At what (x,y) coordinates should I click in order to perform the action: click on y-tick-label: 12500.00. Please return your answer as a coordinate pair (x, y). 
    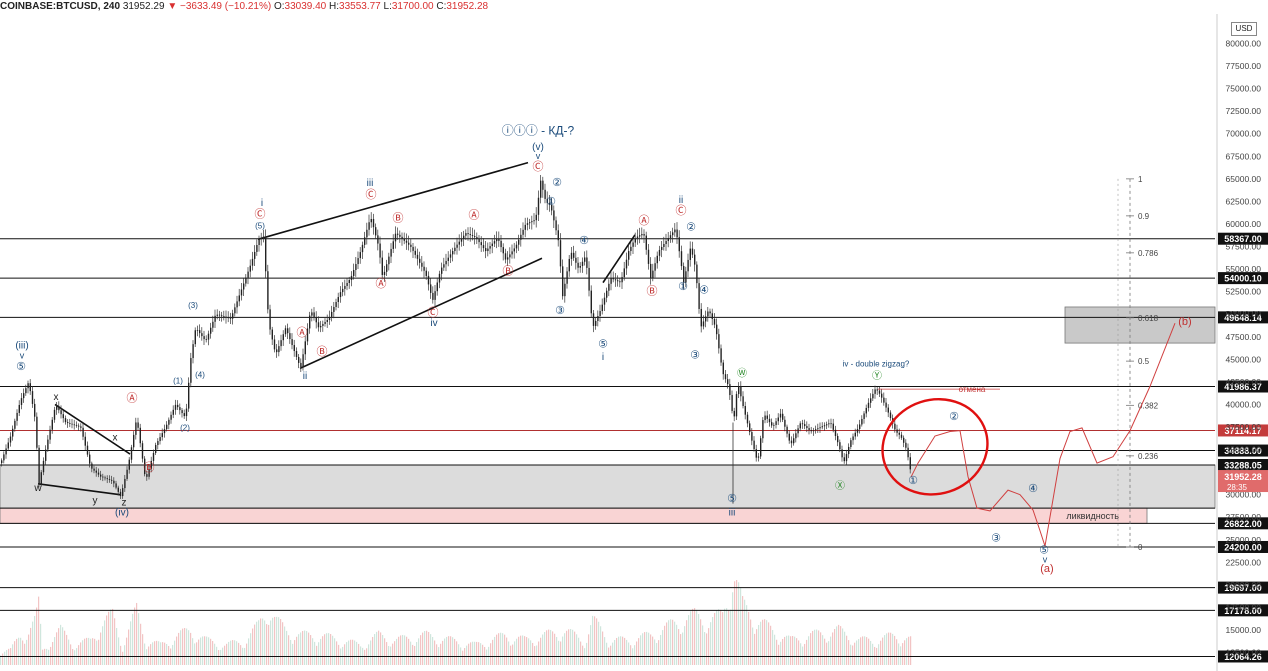
    Looking at the image, I should click on (1244, 653).